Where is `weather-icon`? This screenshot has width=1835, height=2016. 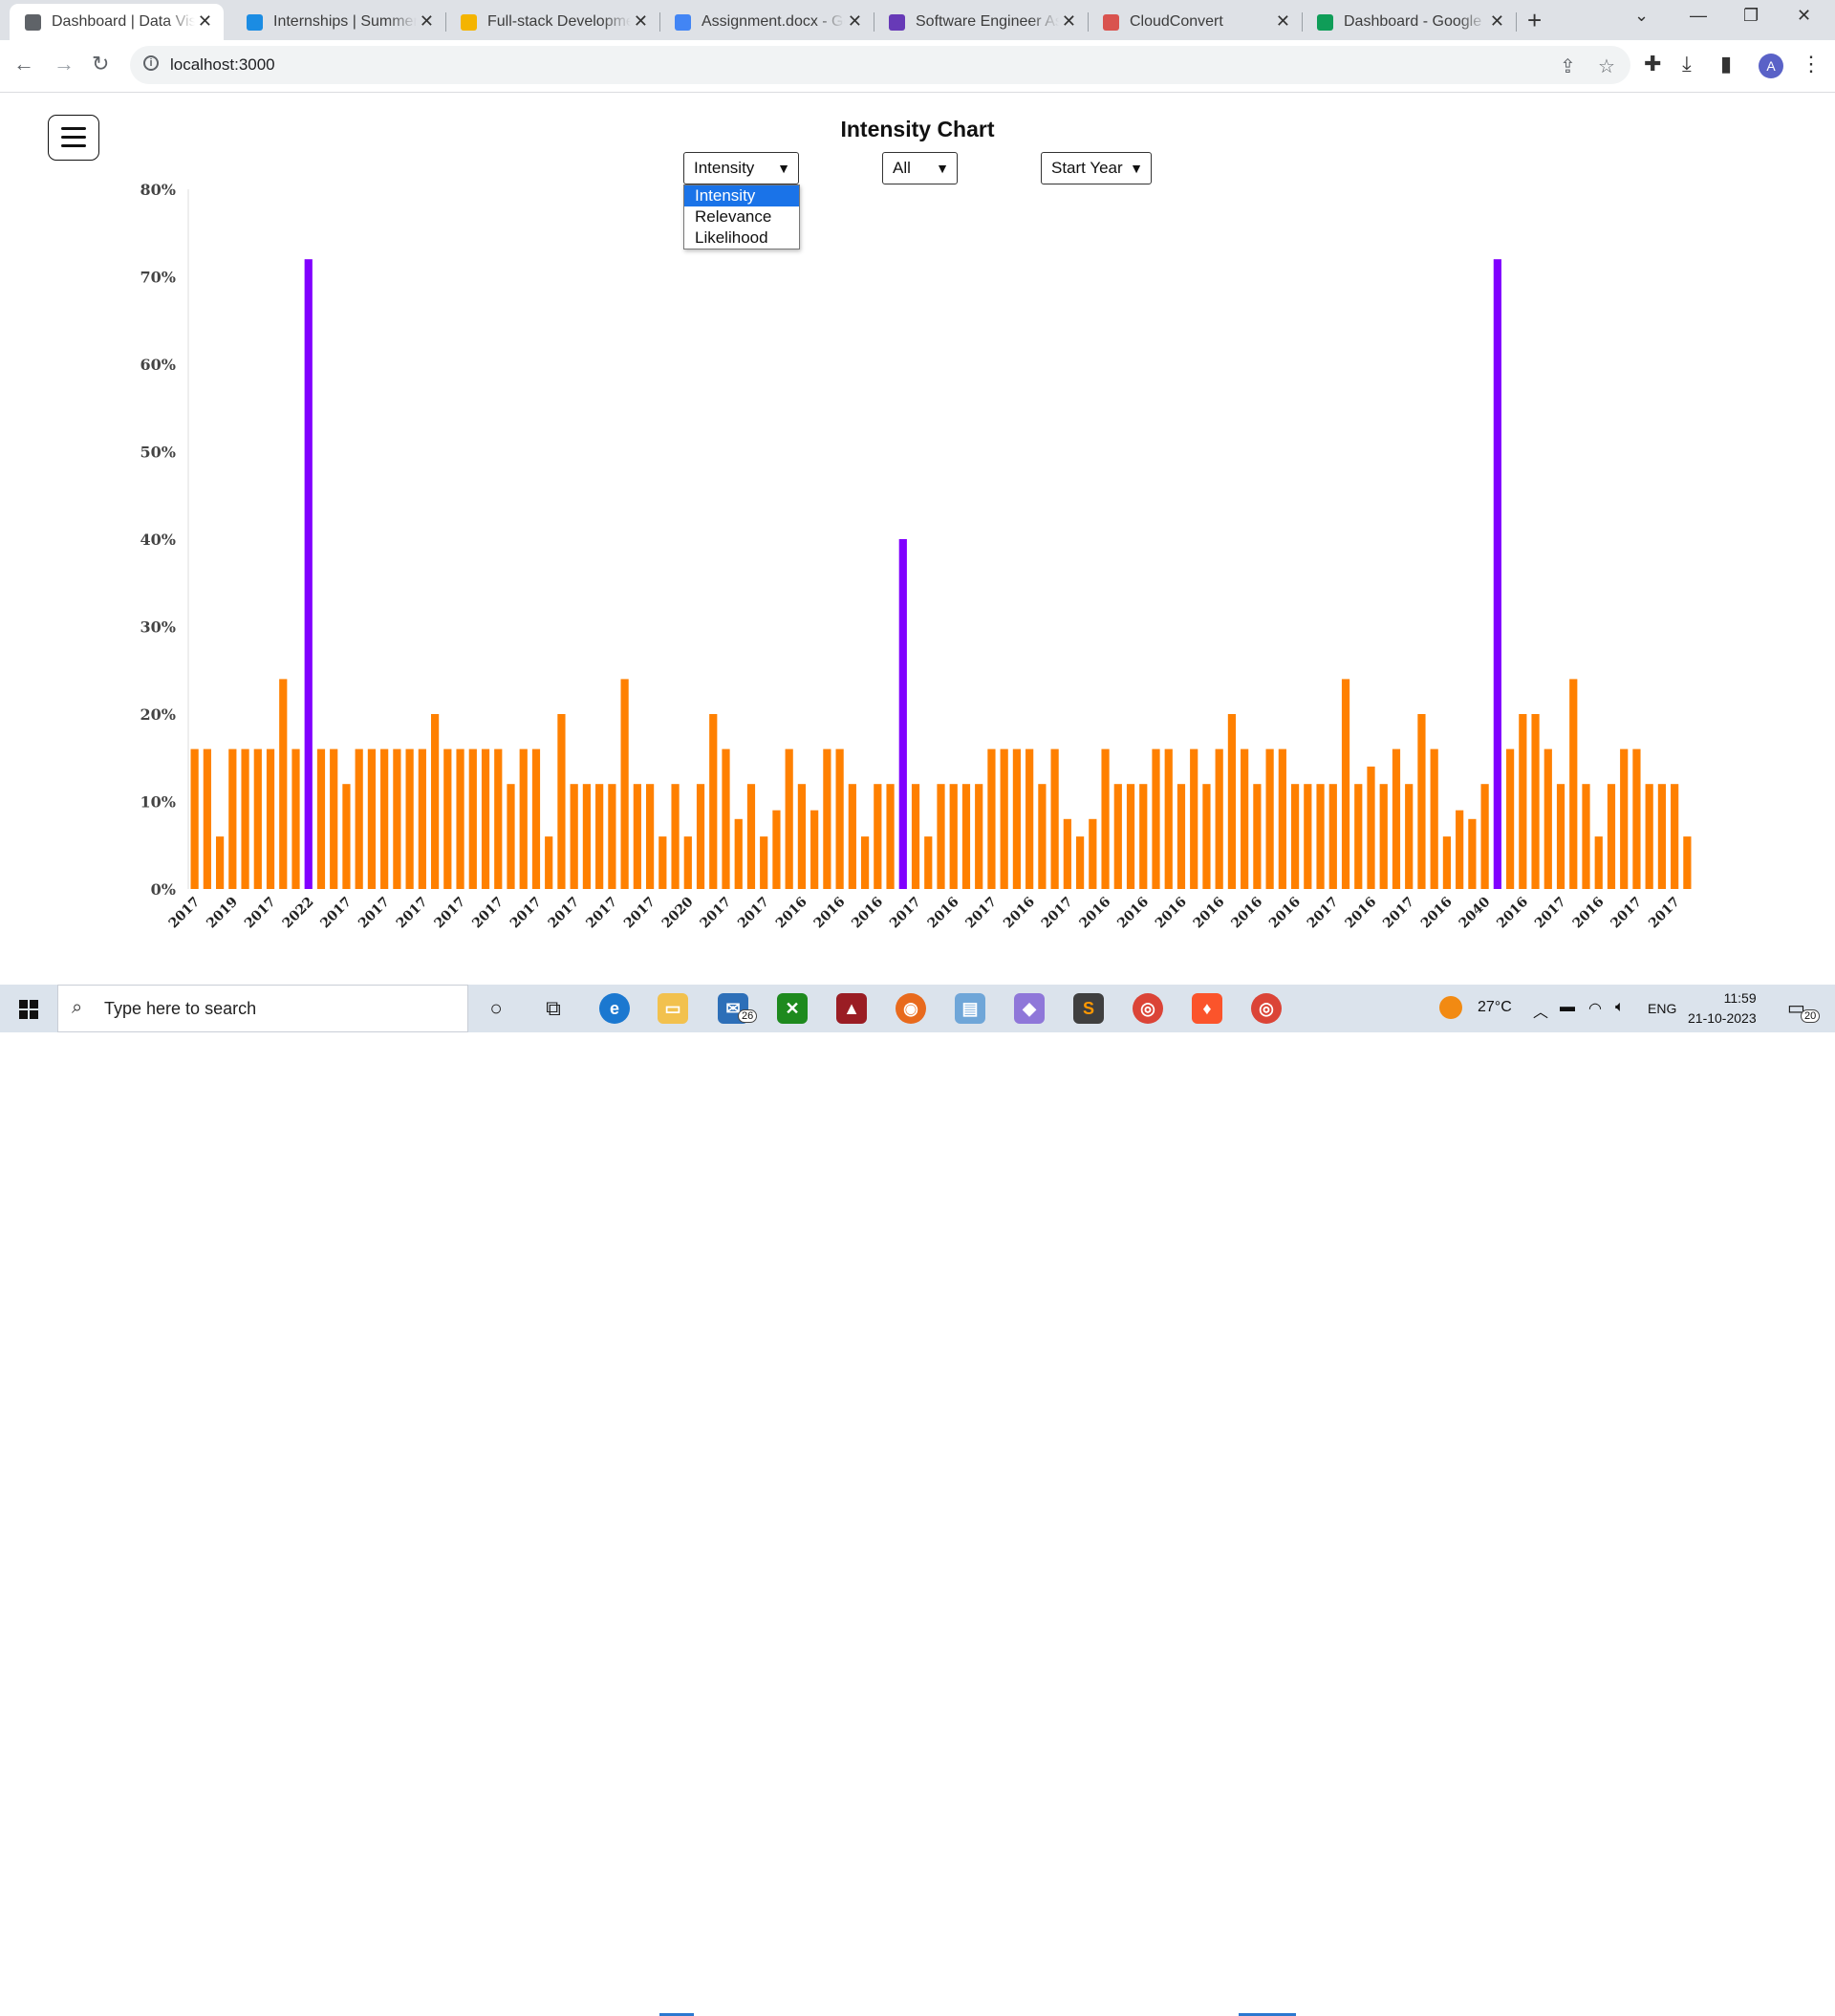
weather-icon is located at coordinates (1450, 1007).